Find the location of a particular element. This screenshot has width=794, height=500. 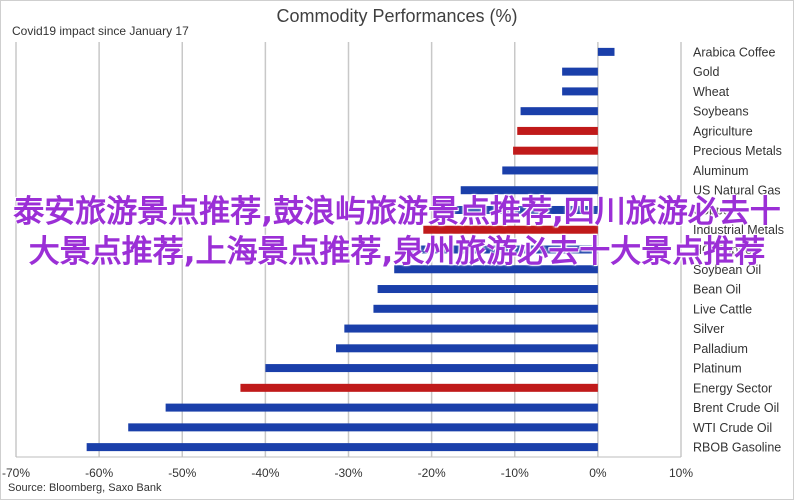

category-label: Agriculture is located at coordinates (723, 131).